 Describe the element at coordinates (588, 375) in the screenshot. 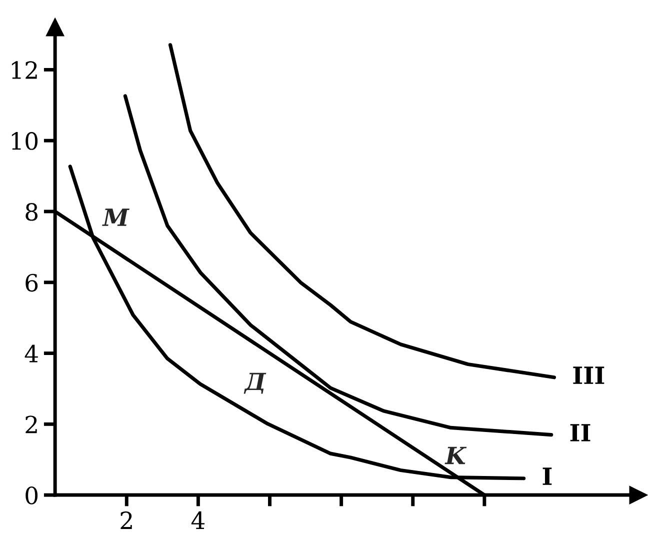

I see `series-label: III` at that location.